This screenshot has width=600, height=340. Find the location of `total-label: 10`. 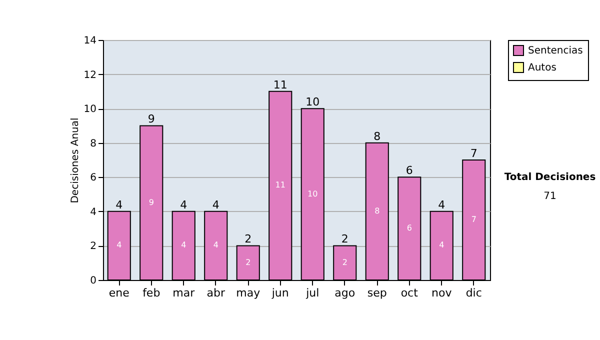

total-label: 10 is located at coordinates (313, 102).